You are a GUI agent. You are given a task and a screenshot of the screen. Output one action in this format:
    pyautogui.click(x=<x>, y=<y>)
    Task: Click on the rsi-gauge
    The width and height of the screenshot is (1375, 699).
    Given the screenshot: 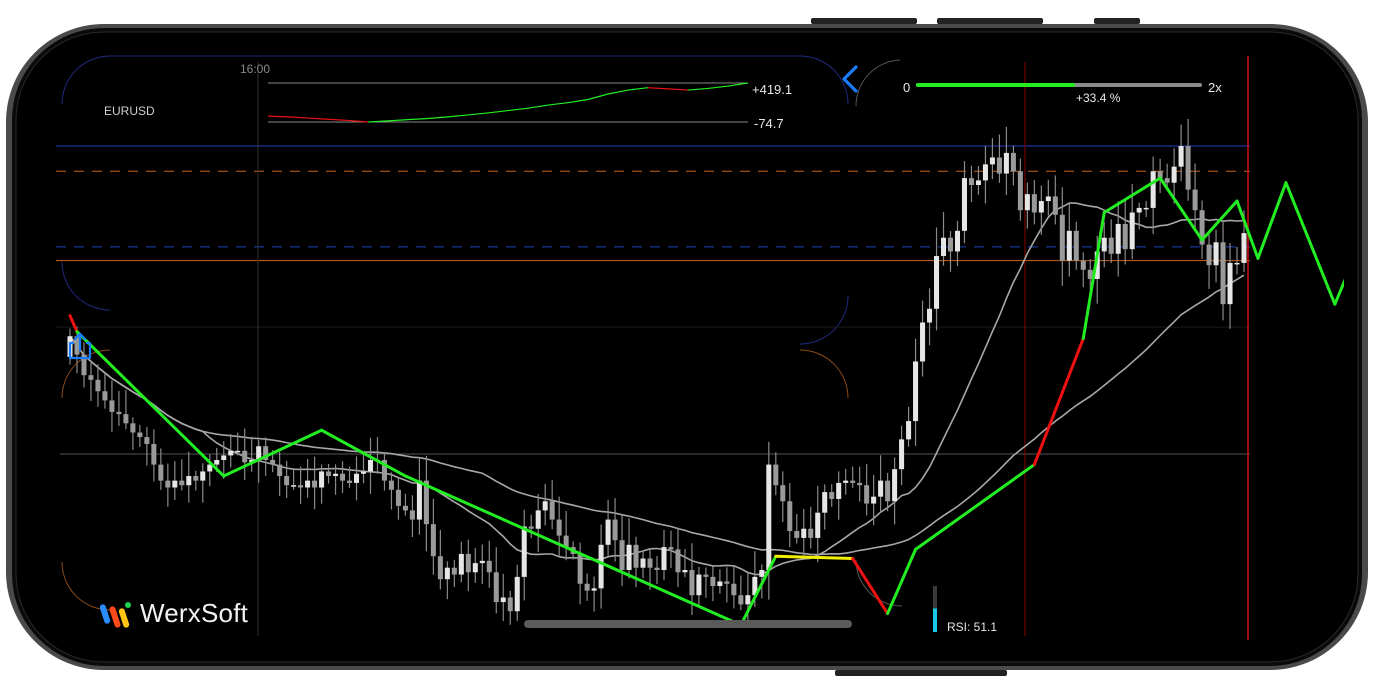 What is the action you would take?
    pyautogui.click(x=935, y=609)
    